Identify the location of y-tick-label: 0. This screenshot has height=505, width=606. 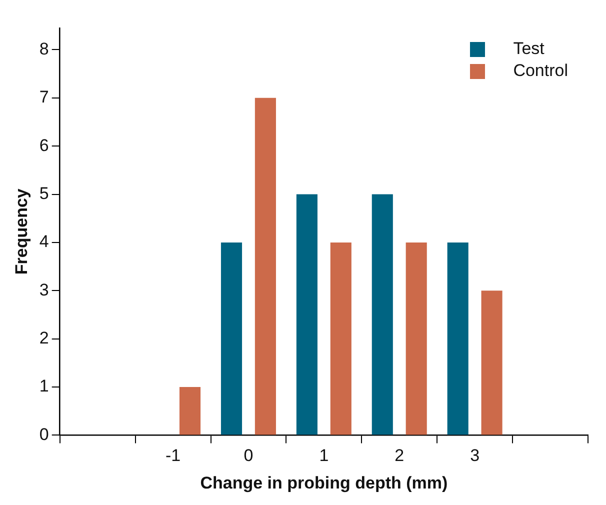
(44, 434).